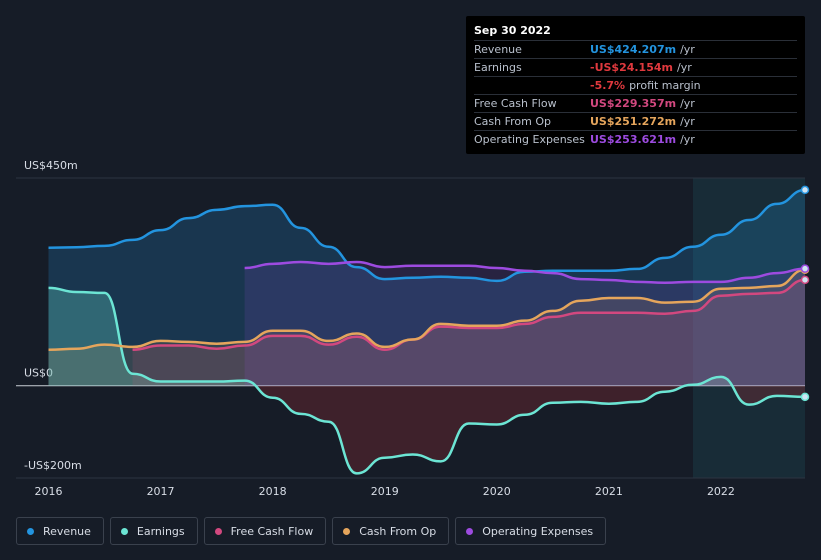 Image resolution: width=821 pixels, height=560 pixels. I want to click on row-unit: profit margin, so click(665, 85).